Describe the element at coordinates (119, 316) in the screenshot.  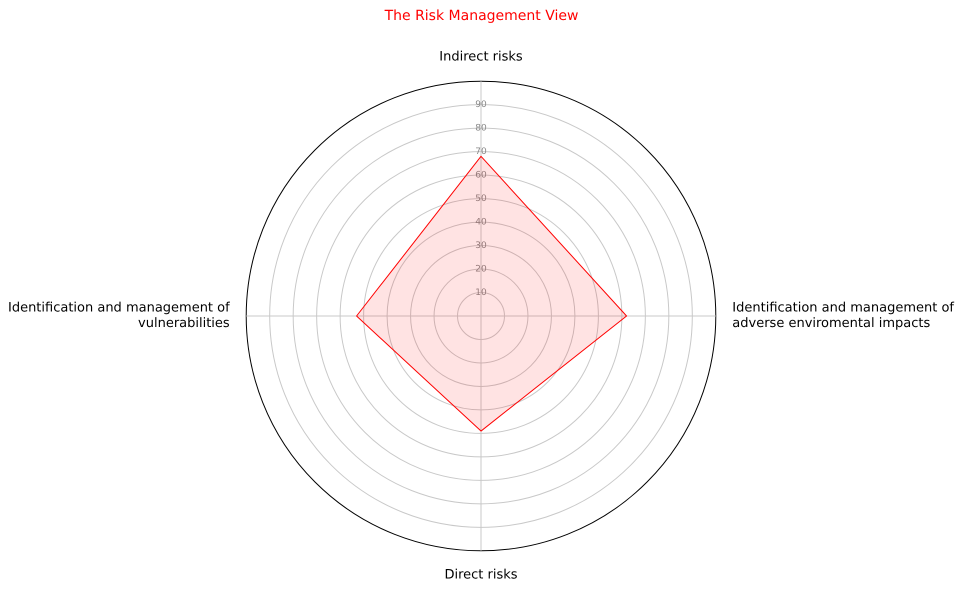
I see `spoke-label: Identification and management of vulnerabilities` at that location.